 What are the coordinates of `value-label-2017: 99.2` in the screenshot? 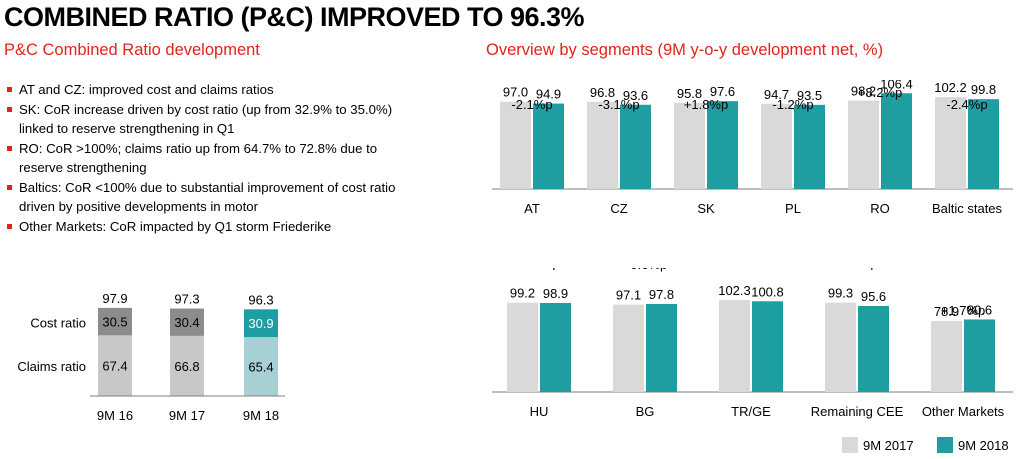 It's located at (522, 293).